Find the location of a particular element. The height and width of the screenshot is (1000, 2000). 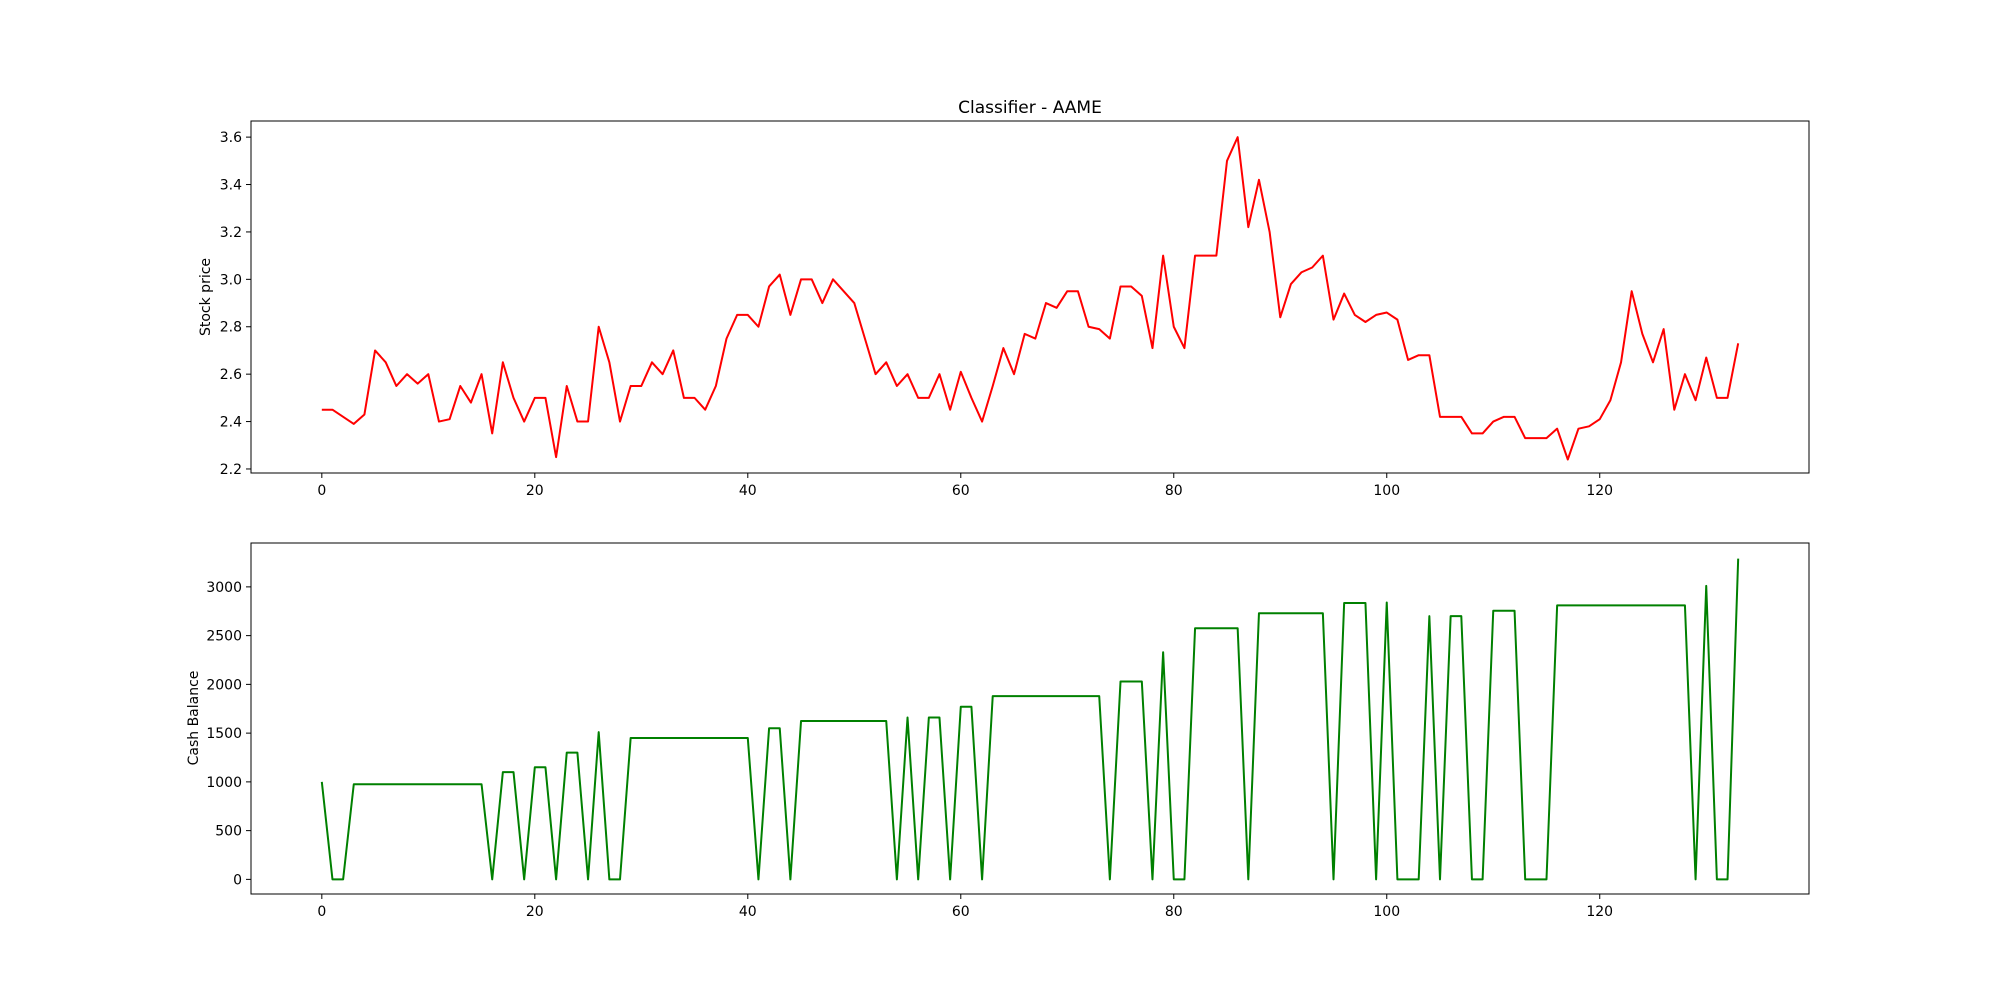

y-axis-label: Cash Balance is located at coordinates (194, 718).